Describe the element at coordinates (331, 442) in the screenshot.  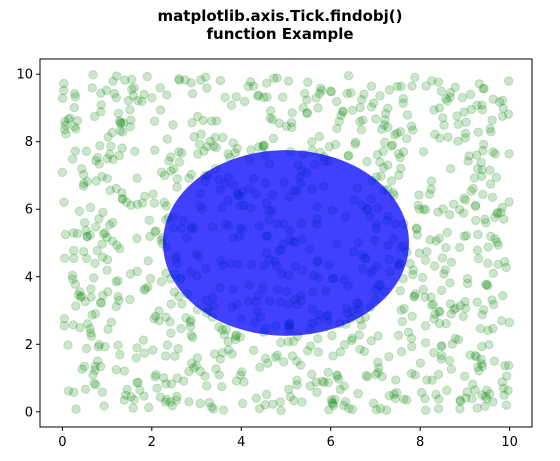
I see `x-tick-label: 6` at that location.